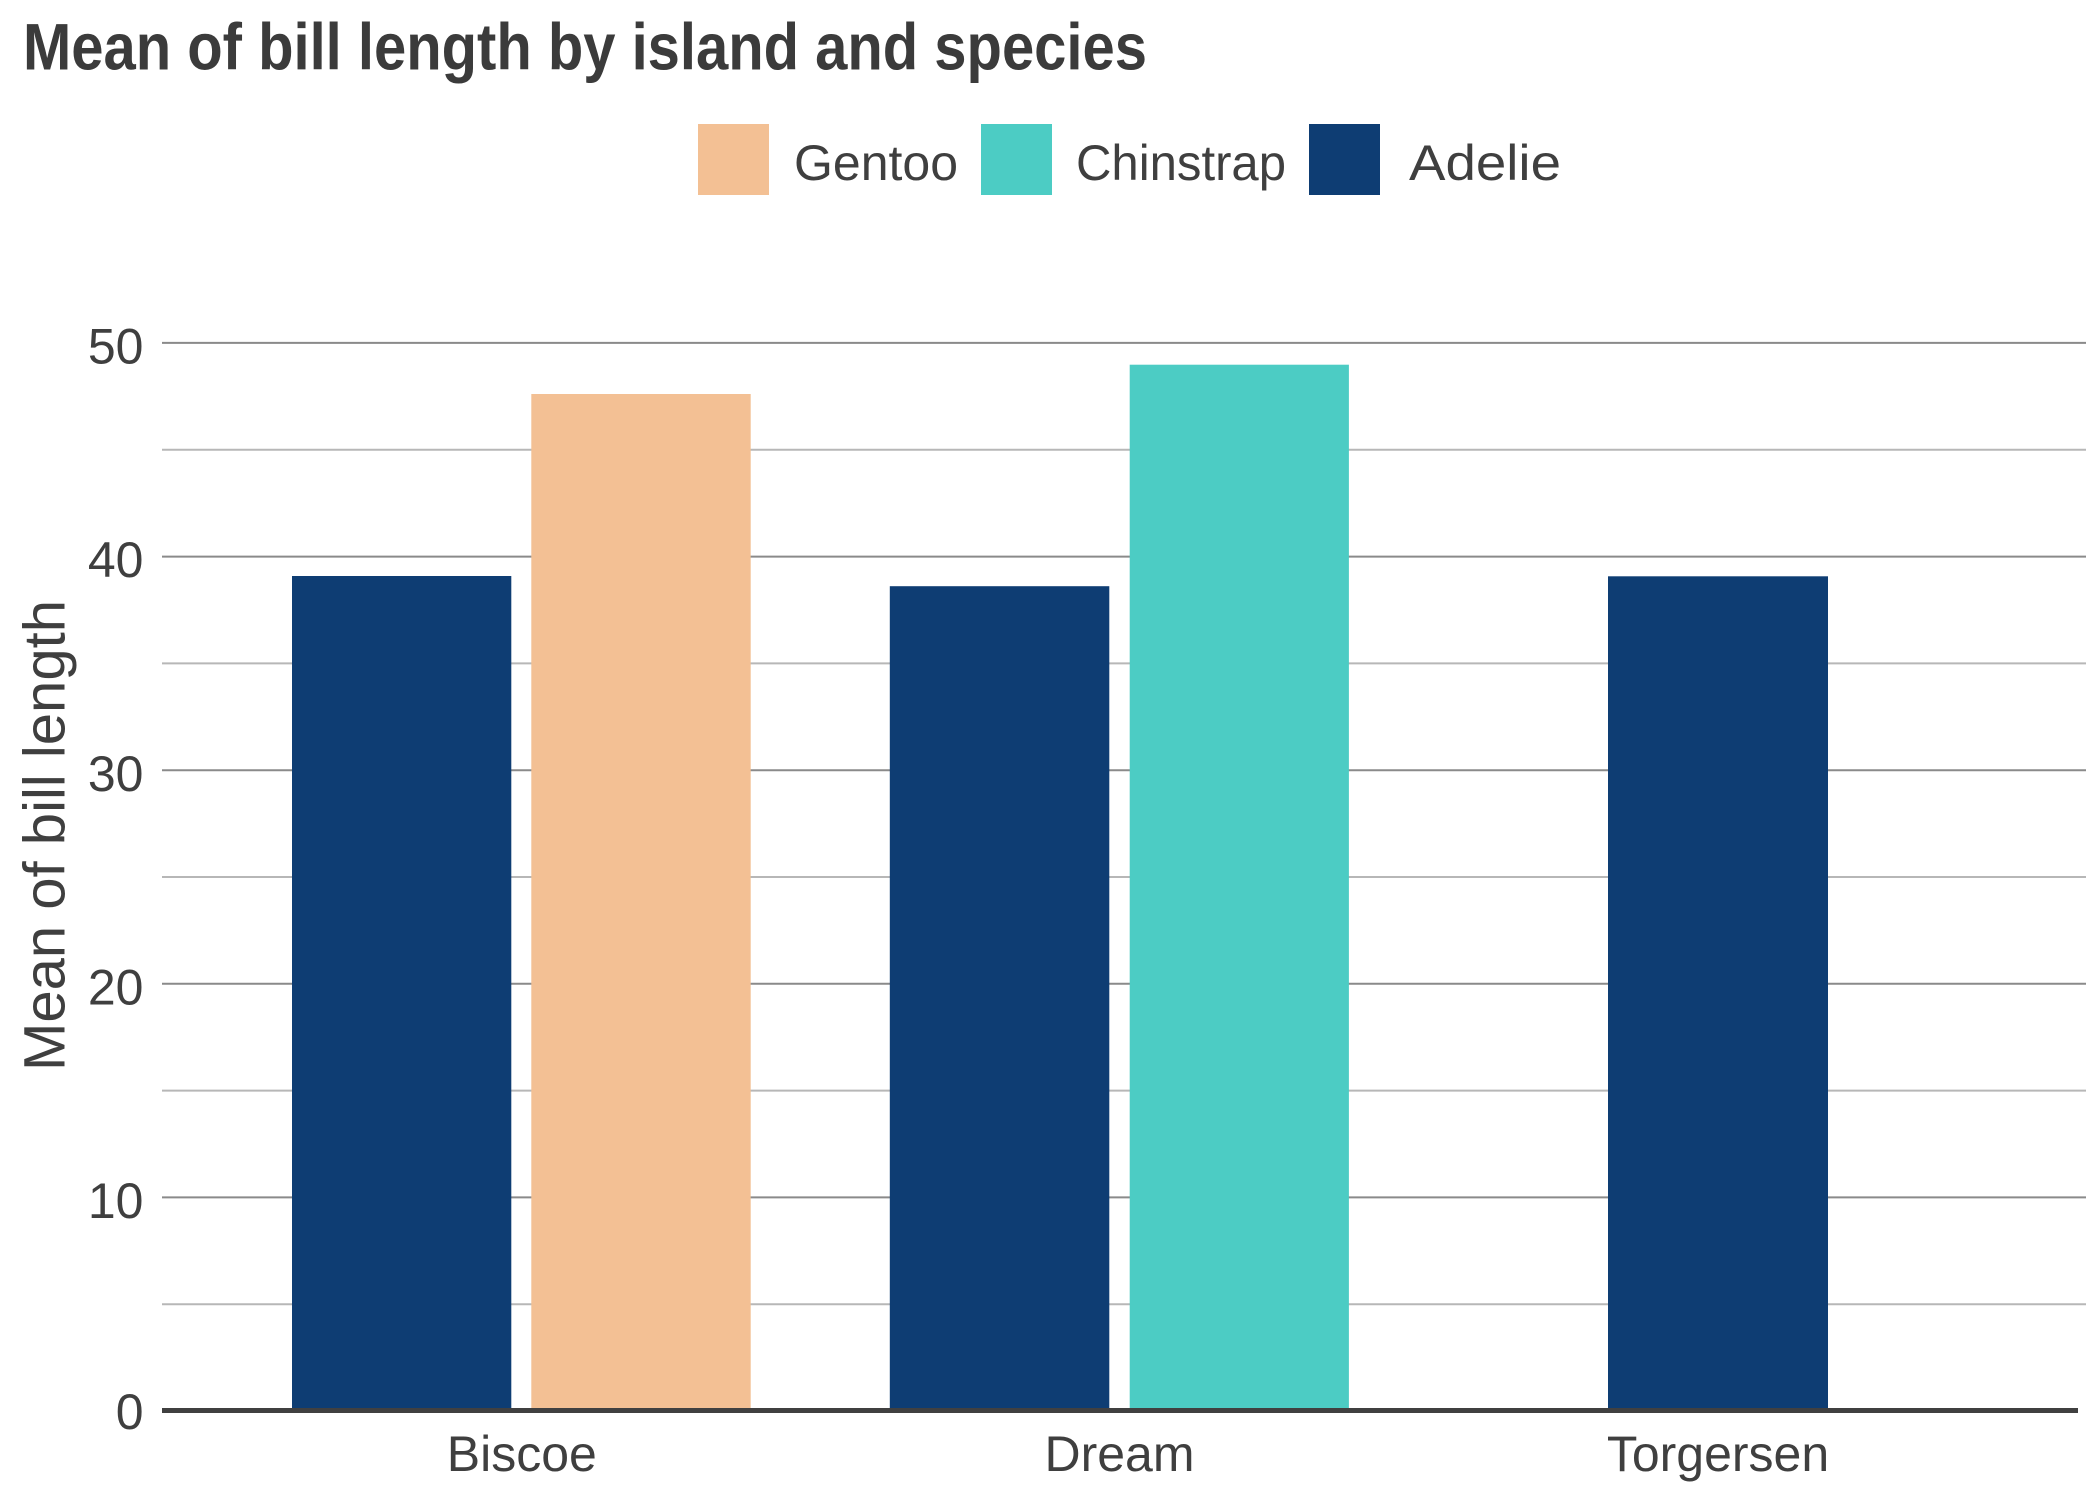  What do you see at coordinates (116, 987) in the screenshot?
I see `svg-text: 20` at bounding box center [116, 987].